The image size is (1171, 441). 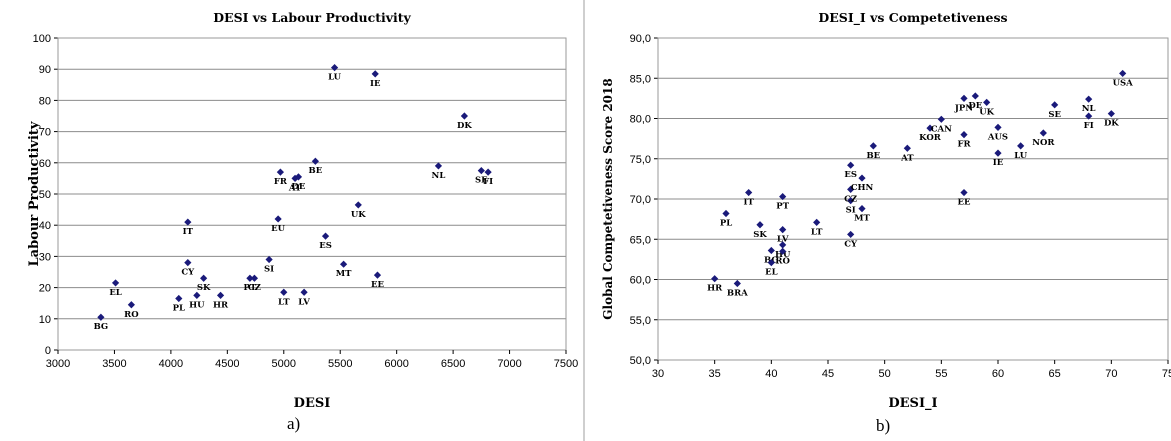 What do you see at coordinates (941, 129) in the screenshot?
I see `point-label-can: CAN` at bounding box center [941, 129].